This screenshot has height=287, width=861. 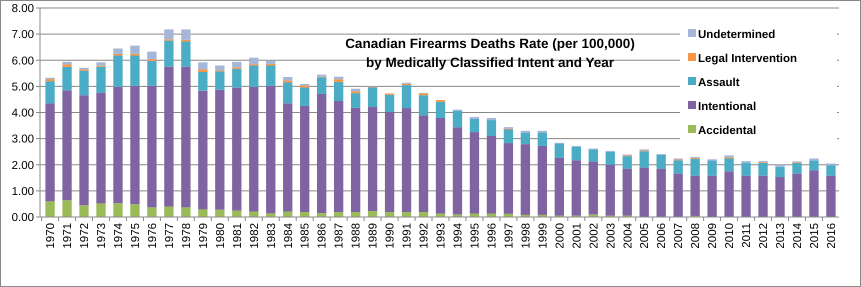 I want to click on y-tick-label: 1.00, so click(x=23, y=192).